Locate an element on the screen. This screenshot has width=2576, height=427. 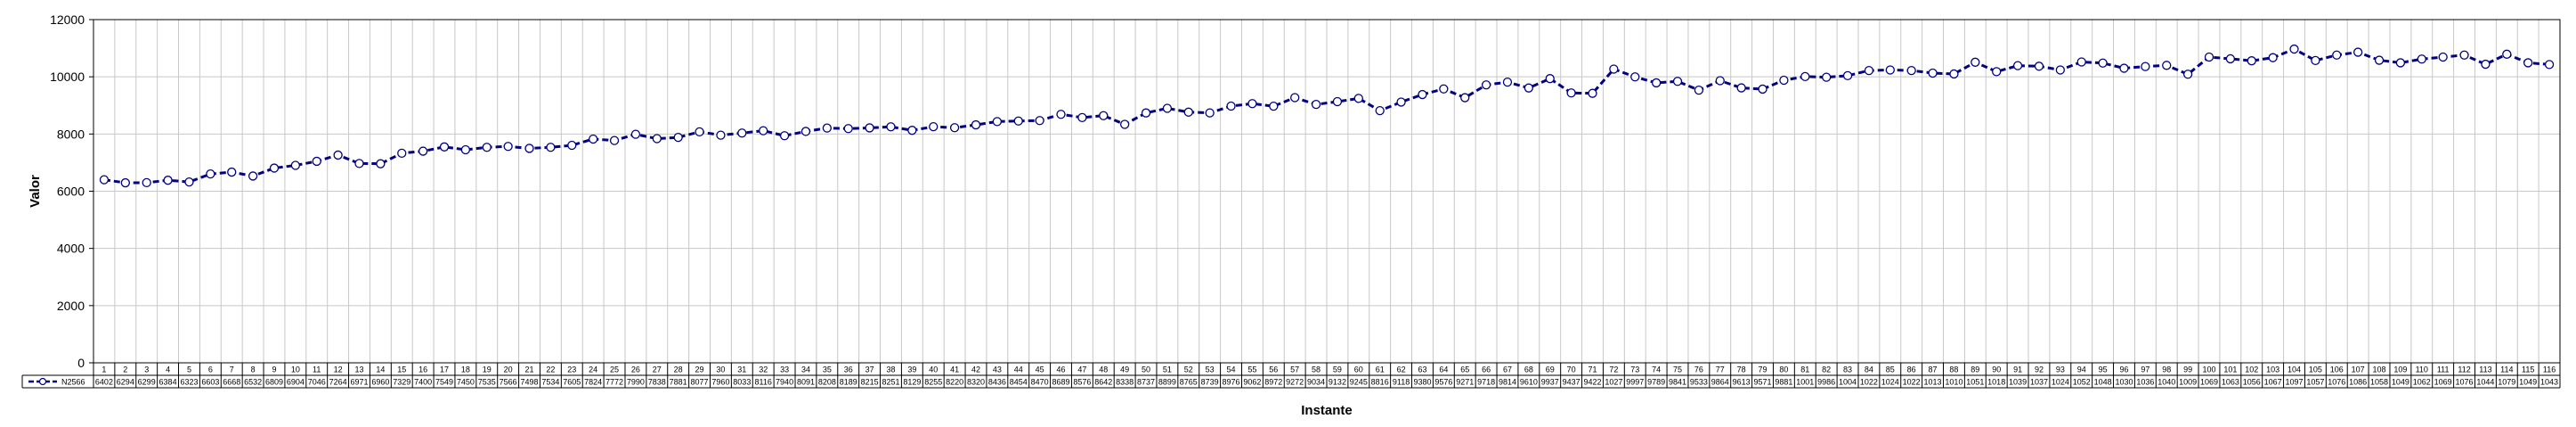
x-category-label: 3 is located at coordinates (146, 369).